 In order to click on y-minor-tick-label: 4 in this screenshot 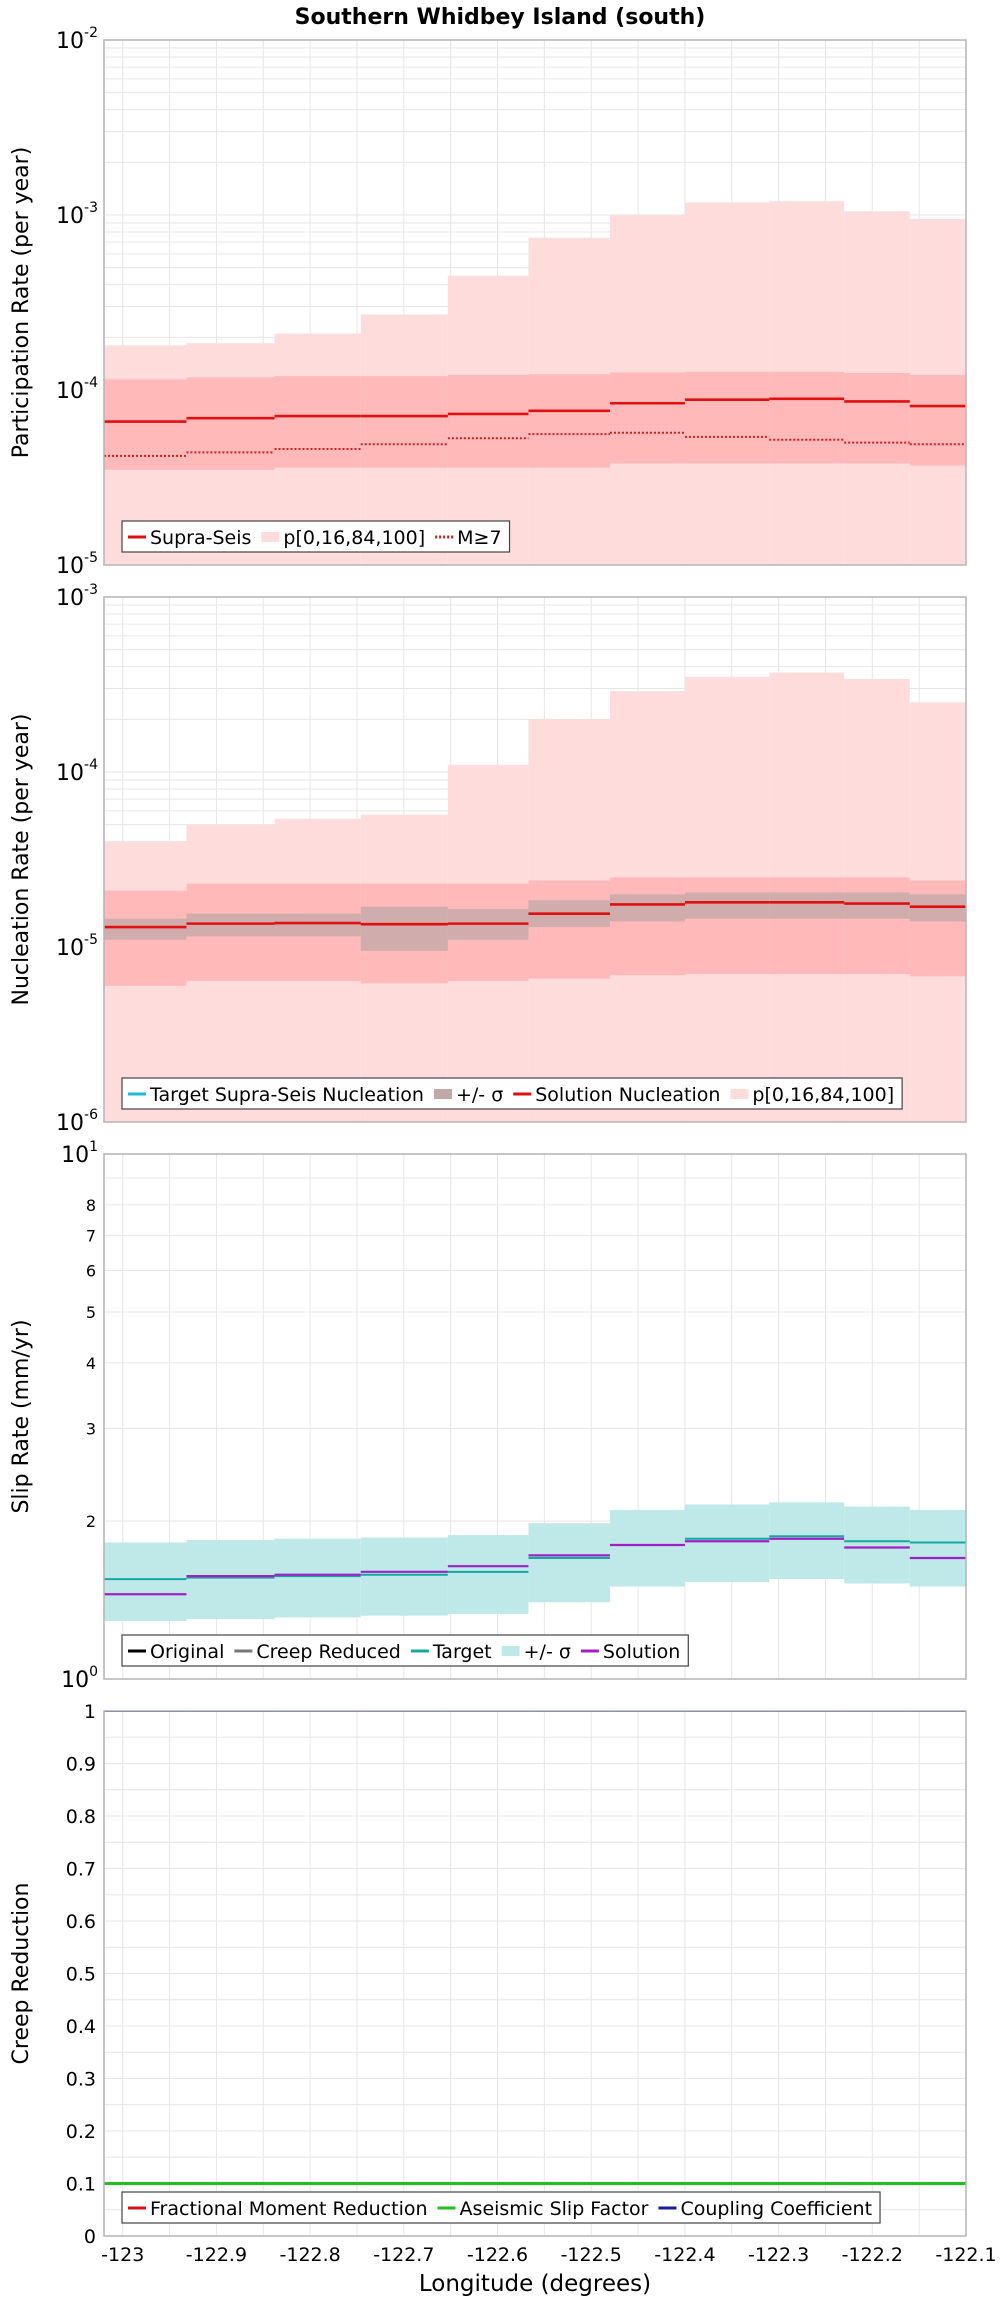, I will do `click(91, 1363)`.